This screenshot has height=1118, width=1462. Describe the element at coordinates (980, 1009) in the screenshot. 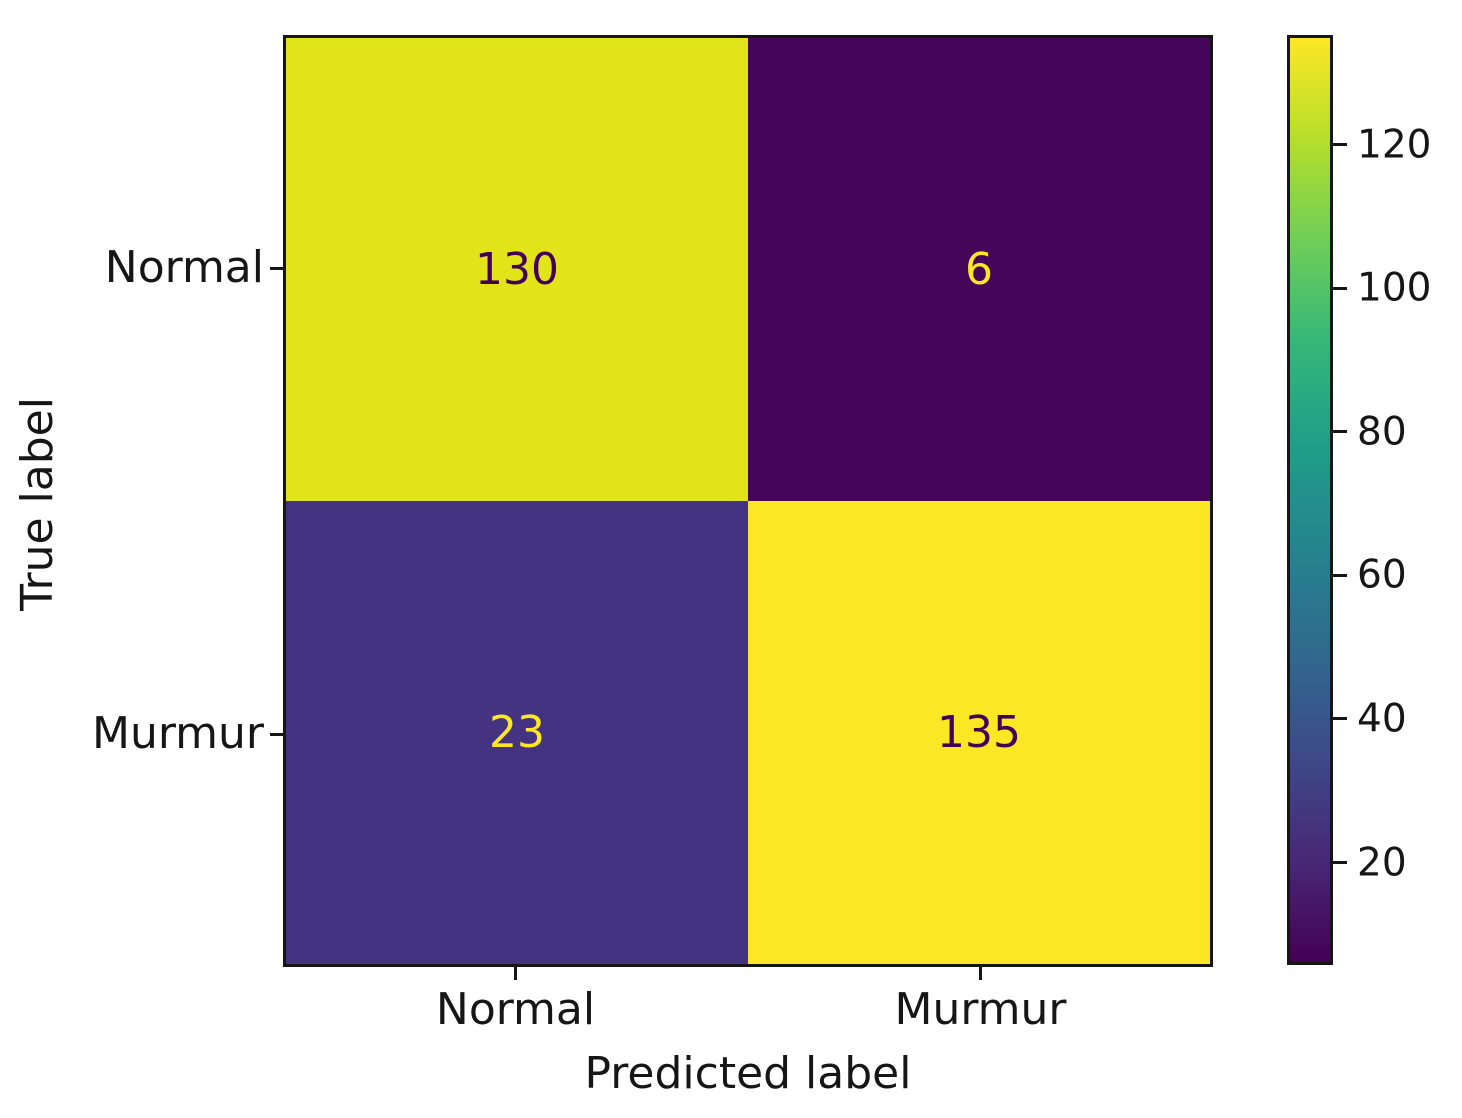

I see `x-tick-label-murmur: Murmur` at that location.